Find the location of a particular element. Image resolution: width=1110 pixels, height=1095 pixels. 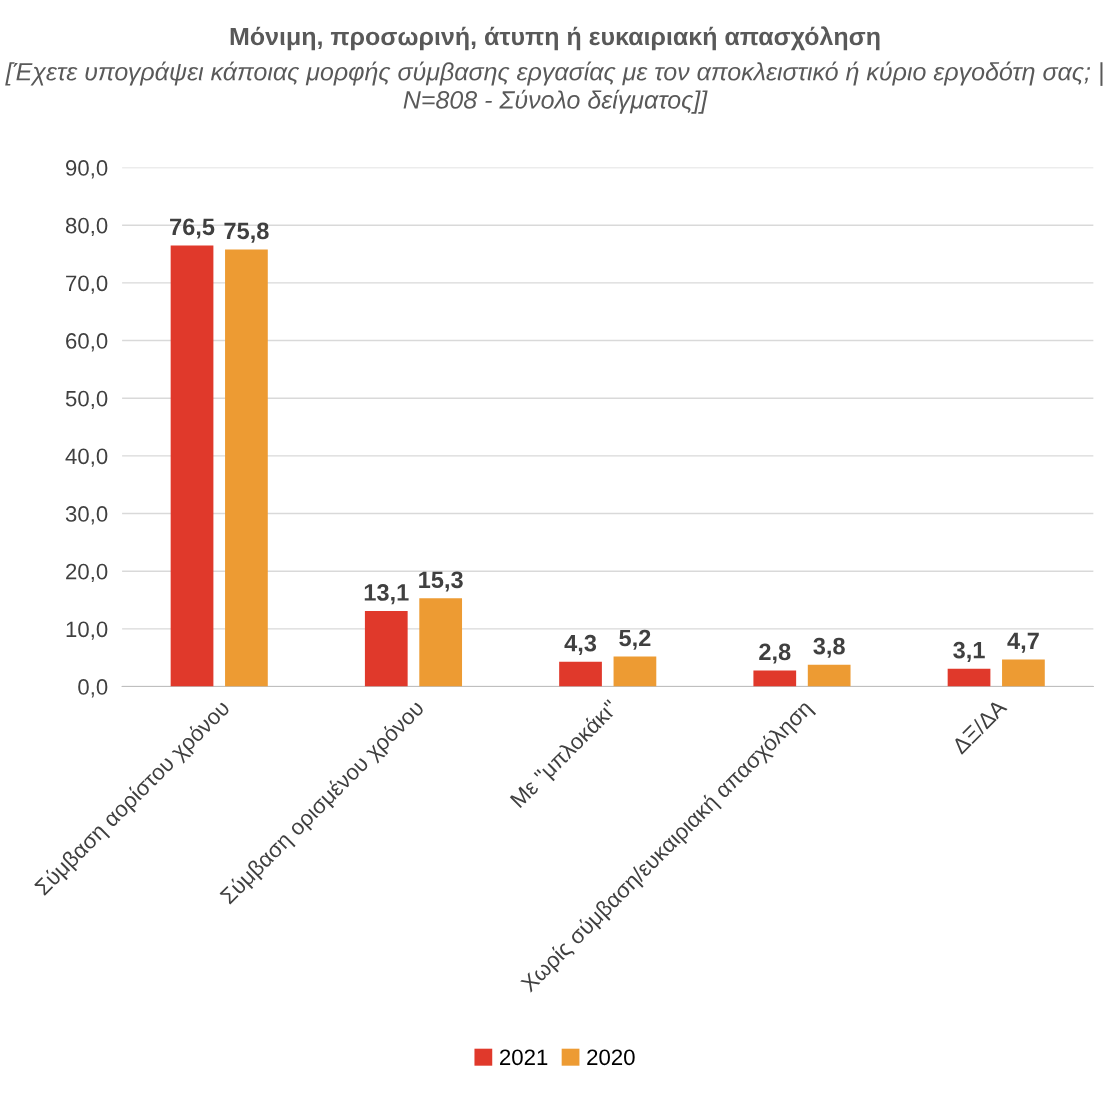

legend-label: 2021 is located at coordinates (524, 1057).